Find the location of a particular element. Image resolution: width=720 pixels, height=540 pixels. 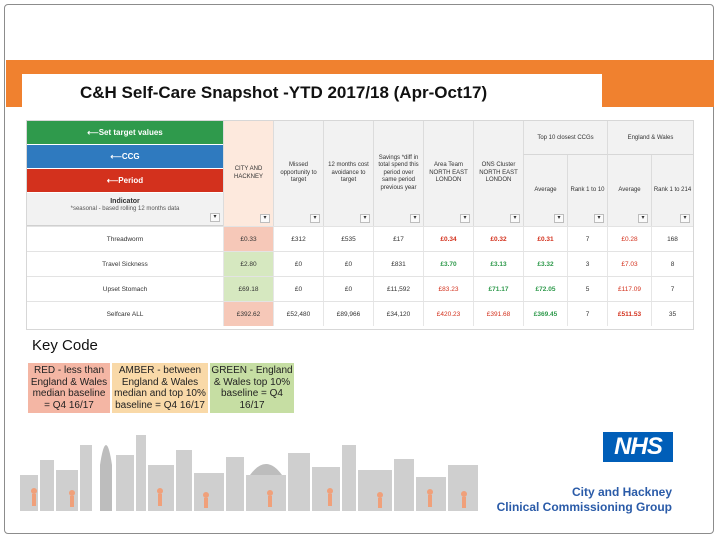

col-rank1-header: Rank 1 to 10 ▾ is located at coordinates (587, 190).